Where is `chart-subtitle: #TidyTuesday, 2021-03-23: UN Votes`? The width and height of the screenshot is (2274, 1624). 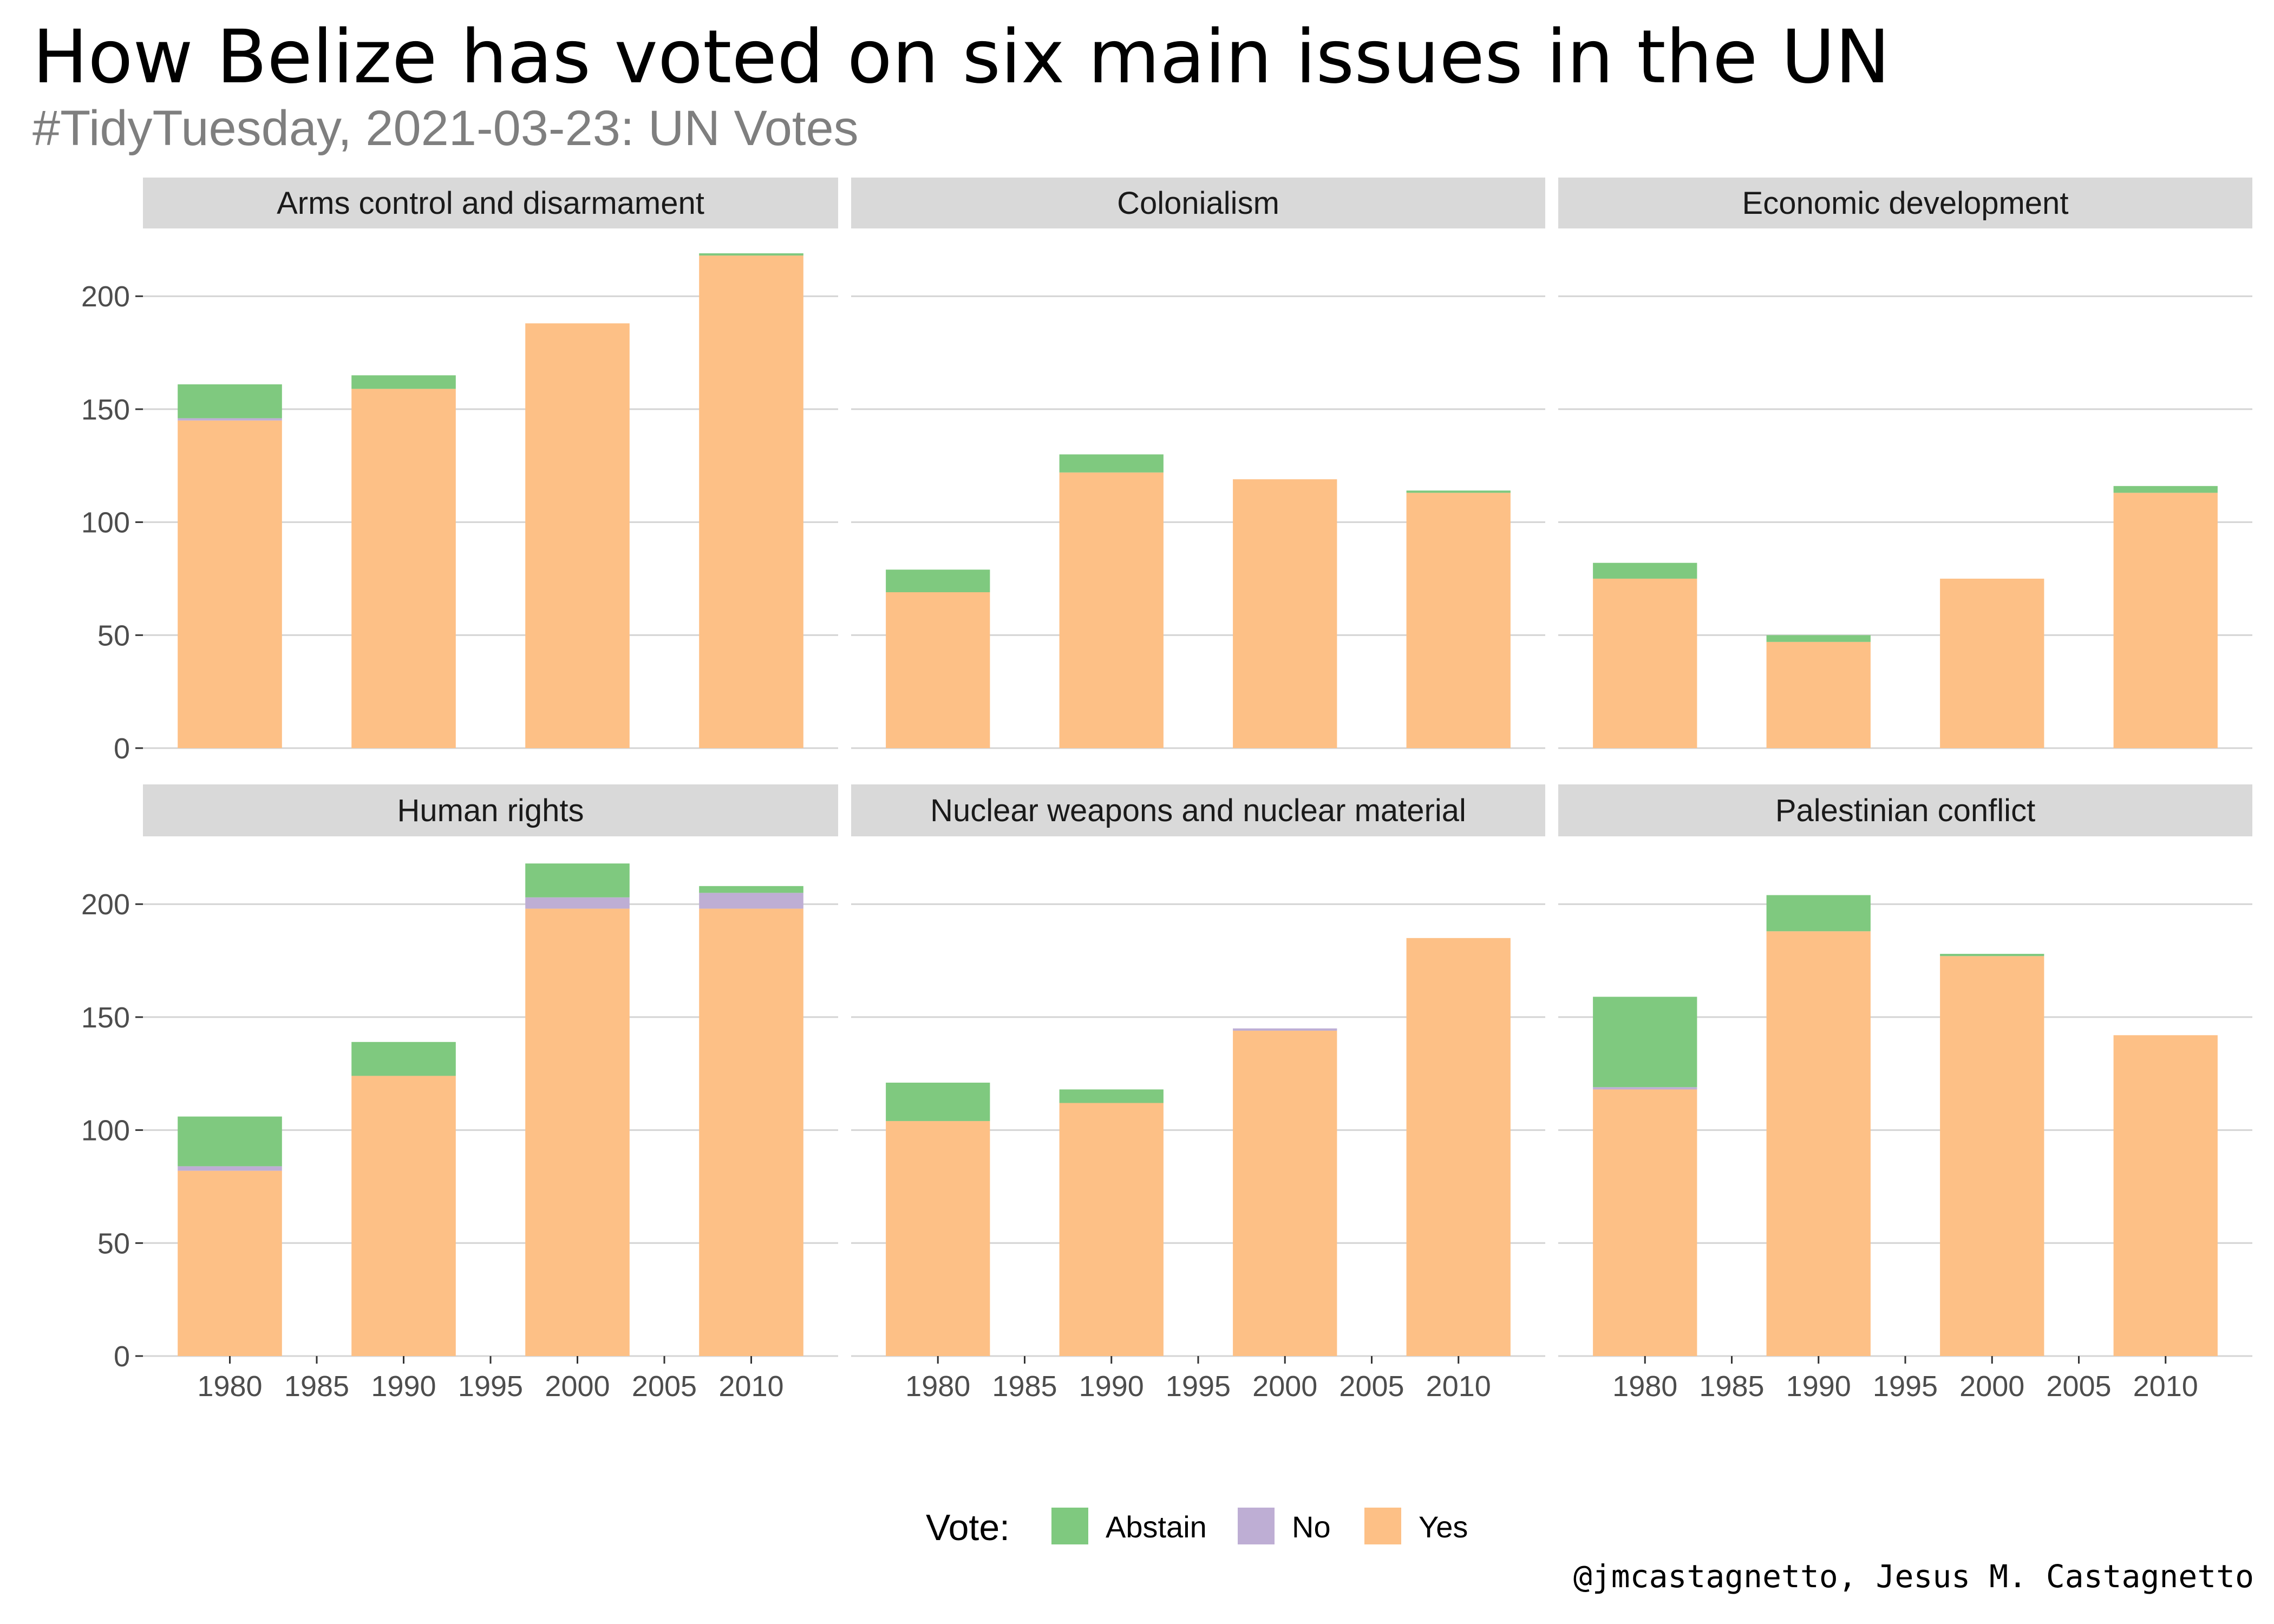
chart-subtitle: #TidyTuesday, 2021-03-23: UN Votes is located at coordinates (446, 128).